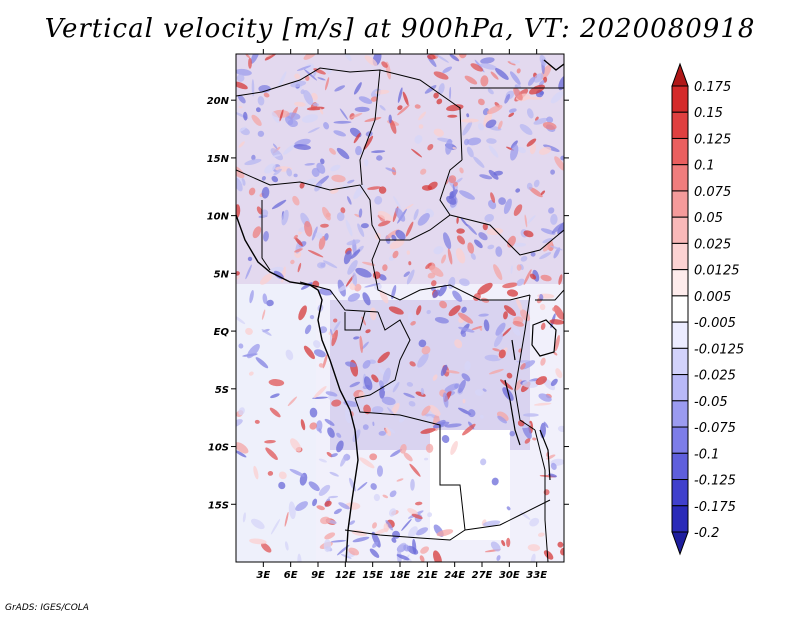  I want to click on lon-tick-label: 24E, so click(454, 575).